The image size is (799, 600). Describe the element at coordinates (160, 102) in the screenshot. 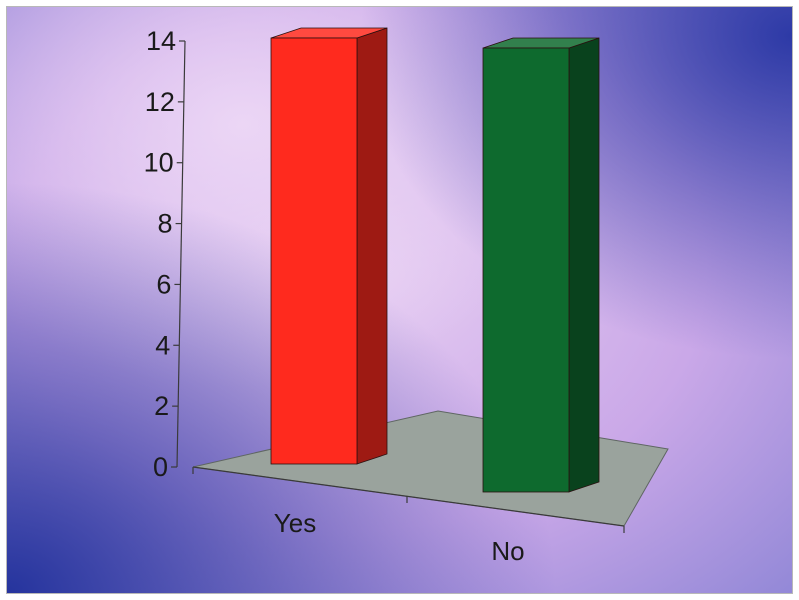

I see `y-tick-label: 12` at that location.